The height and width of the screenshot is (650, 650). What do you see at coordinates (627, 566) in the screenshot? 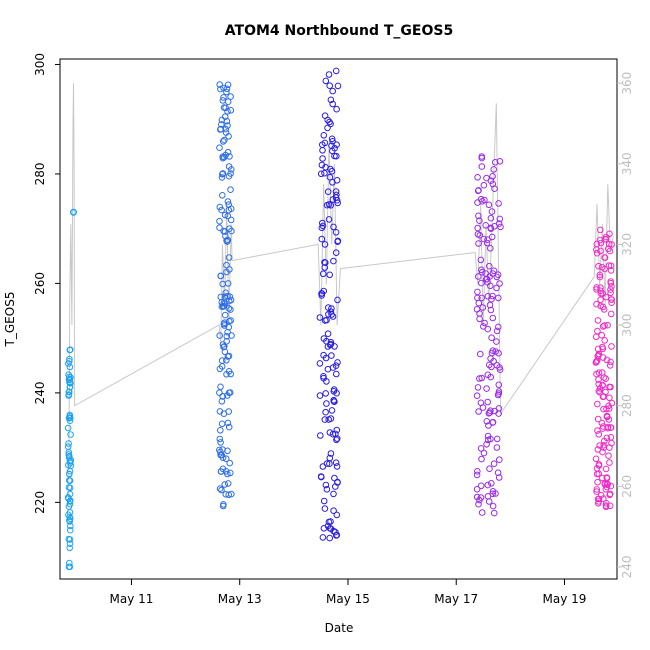
I see `y2-tick-label: 240` at bounding box center [627, 566].